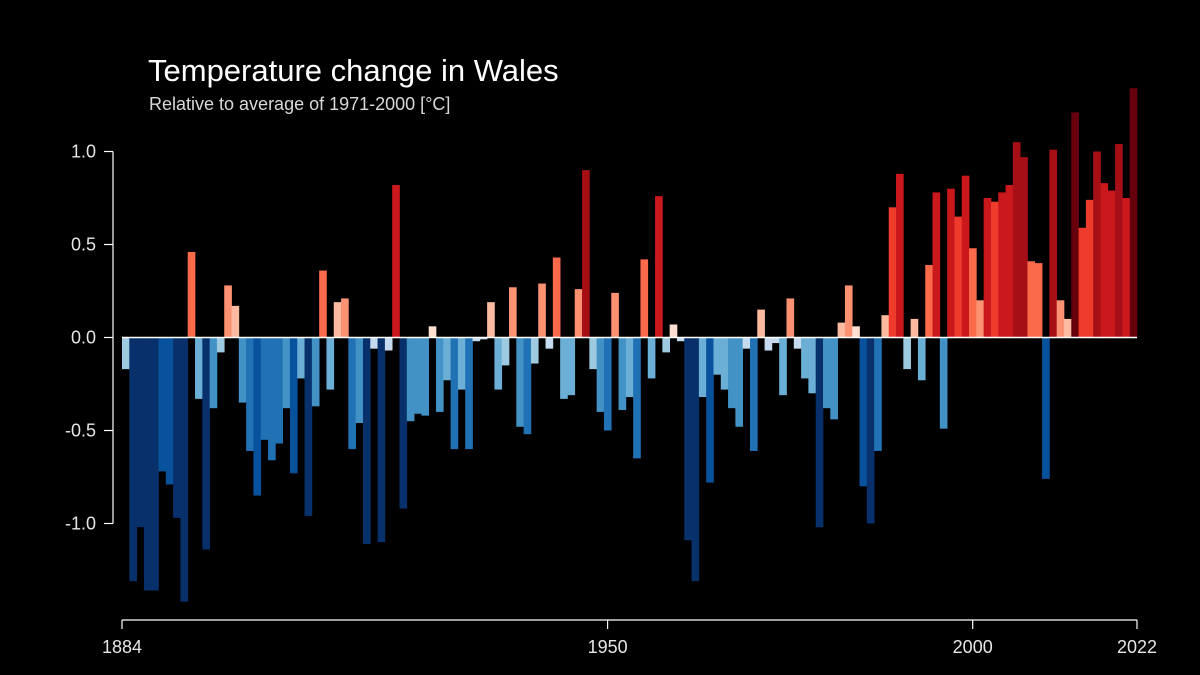 The image size is (1200, 675). What do you see at coordinates (688, 439) in the screenshot?
I see `bar-1961` at bounding box center [688, 439].